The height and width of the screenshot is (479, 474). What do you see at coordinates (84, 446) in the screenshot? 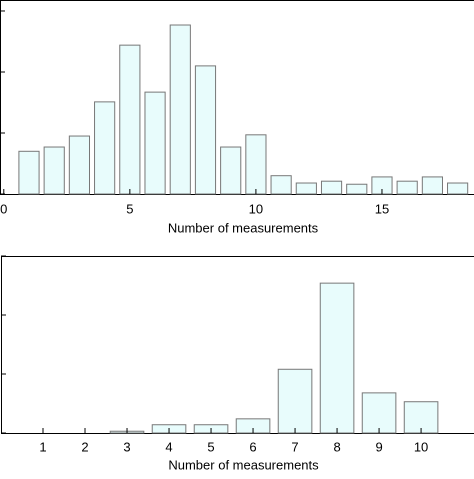
I see `x-tick-label: 2` at bounding box center [84, 446].